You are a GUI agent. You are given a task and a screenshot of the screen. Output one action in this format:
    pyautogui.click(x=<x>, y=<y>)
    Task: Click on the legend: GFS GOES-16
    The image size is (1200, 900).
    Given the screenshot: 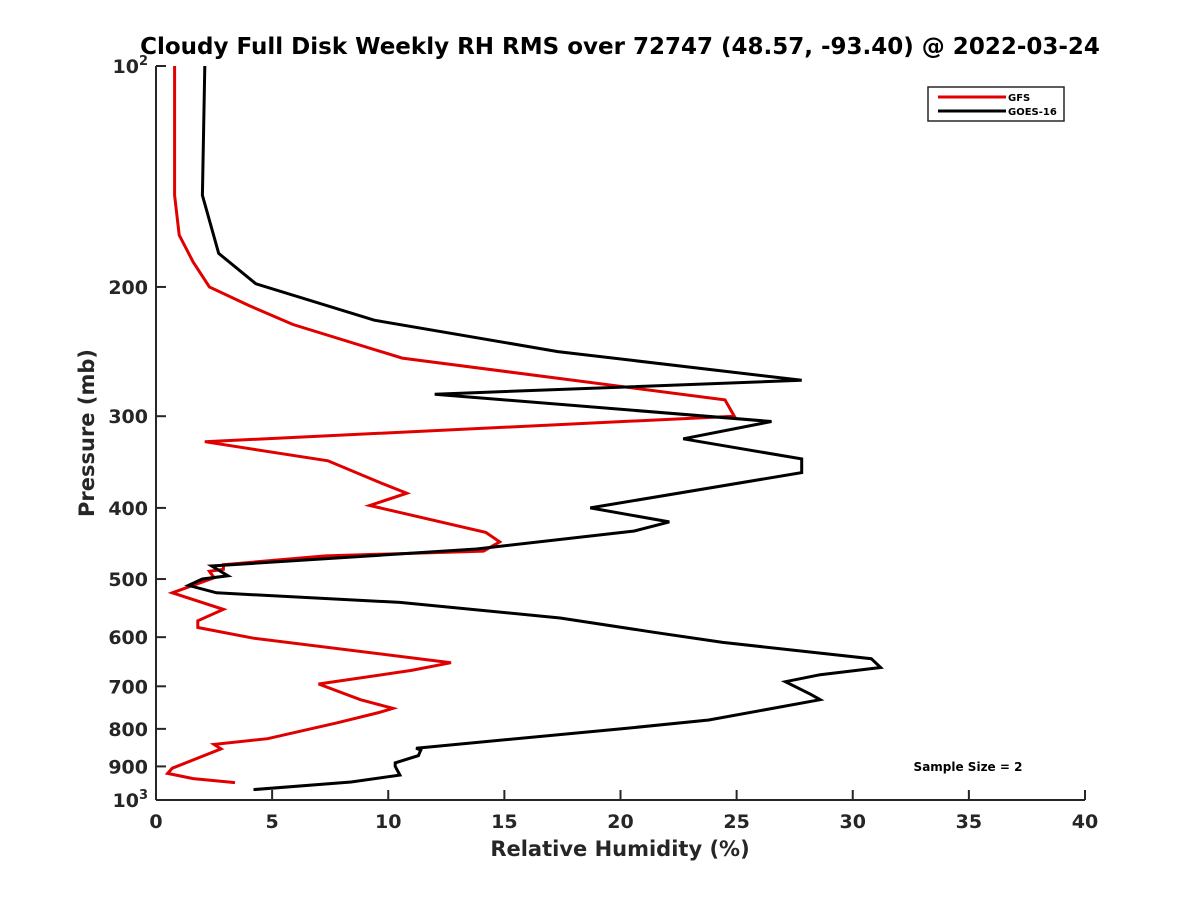 What is the action you would take?
    pyautogui.click(x=996, y=104)
    